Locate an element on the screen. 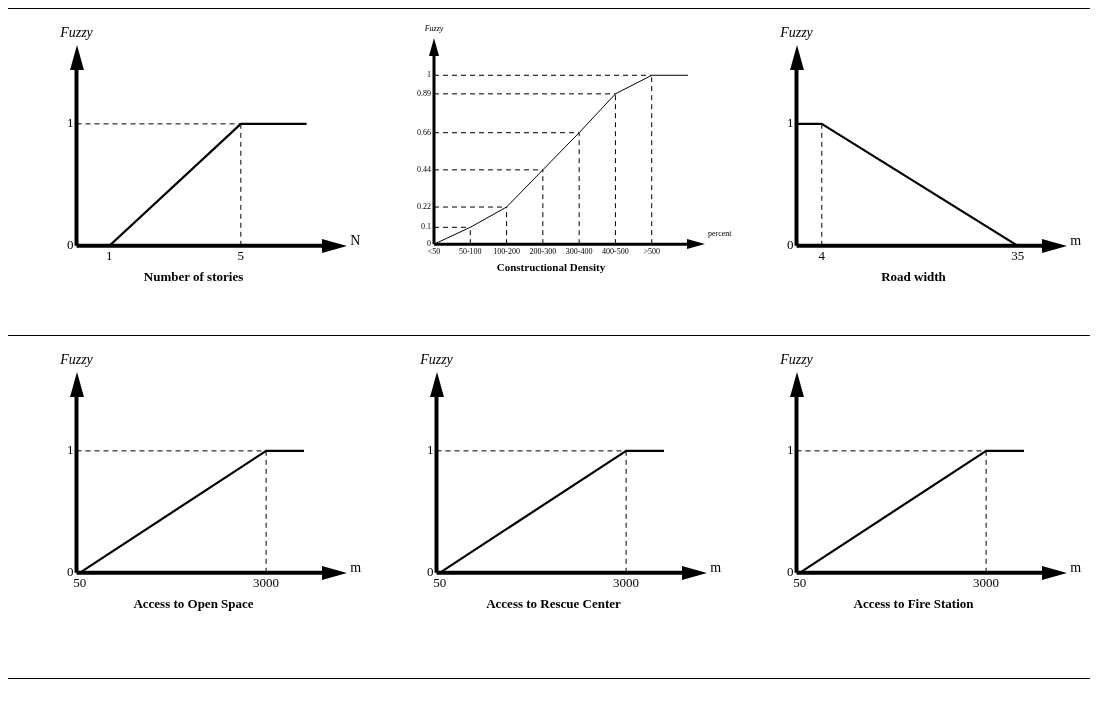 The height and width of the screenshot is (704, 1098). x-tick-label: <50 is located at coordinates (434, 252).